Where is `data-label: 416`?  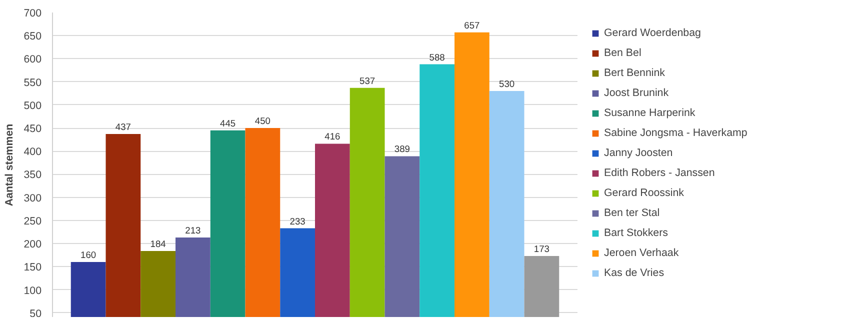
data-label: 416 is located at coordinates (332, 137).